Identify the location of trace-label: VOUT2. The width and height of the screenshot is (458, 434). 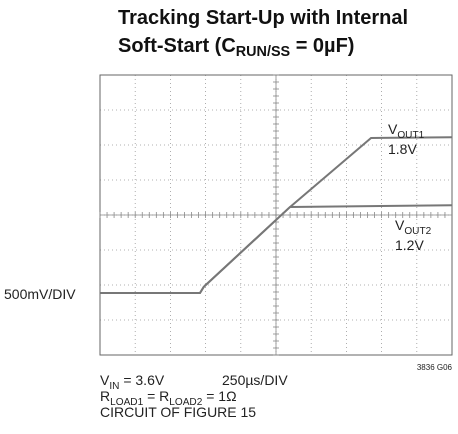
(413, 227).